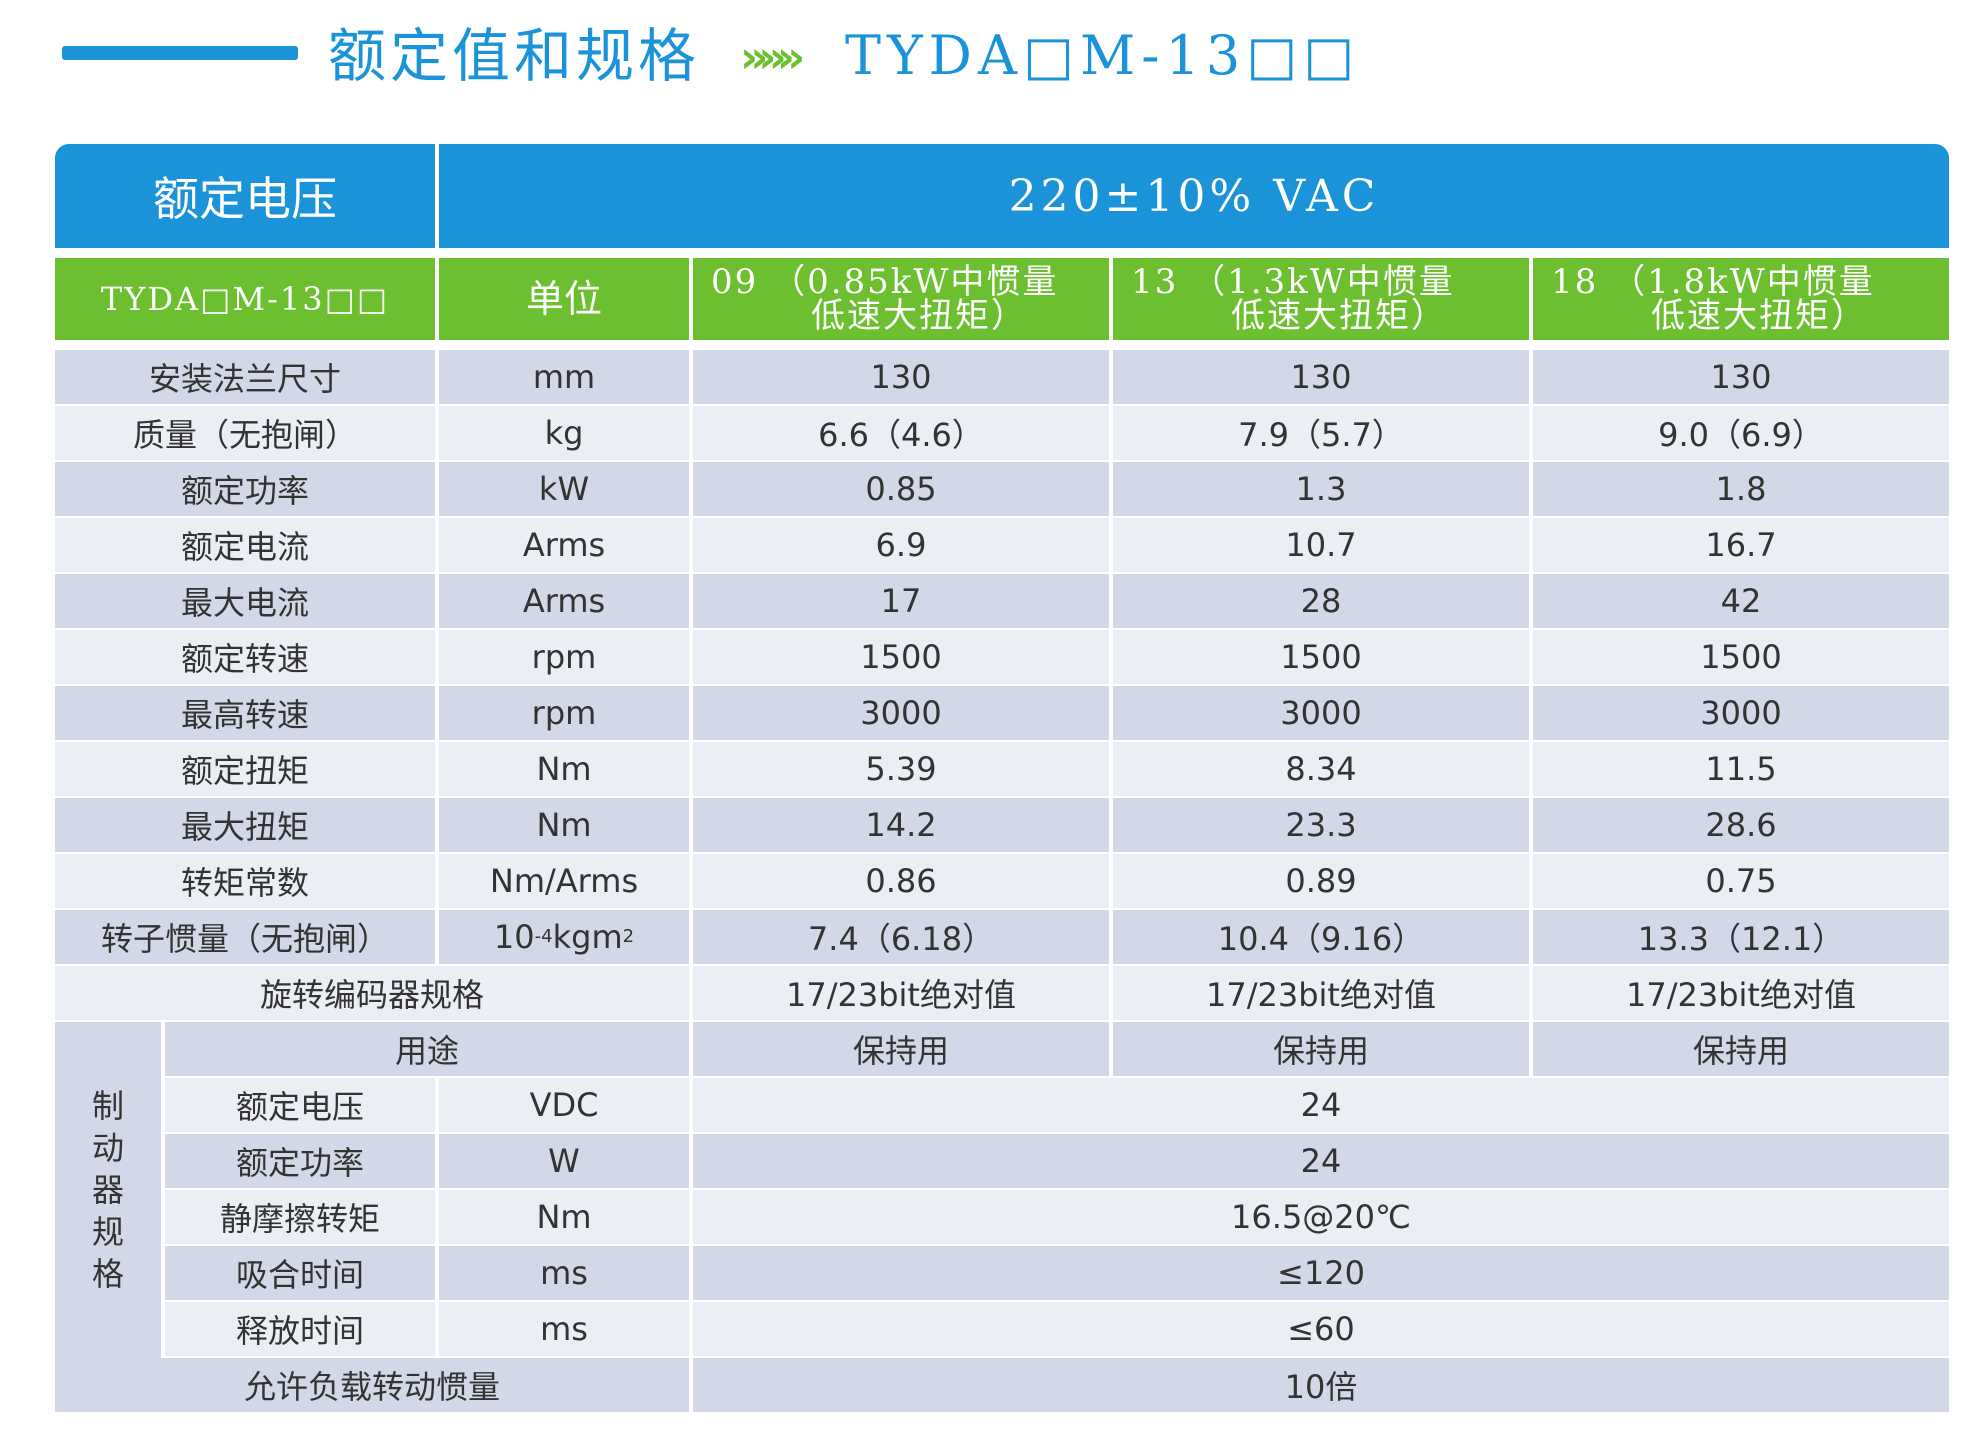 The image size is (1984, 1455). What do you see at coordinates (1741, 825) in the screenshot?
I see `row-value: 28.6` at bounding box center [1741, 825].